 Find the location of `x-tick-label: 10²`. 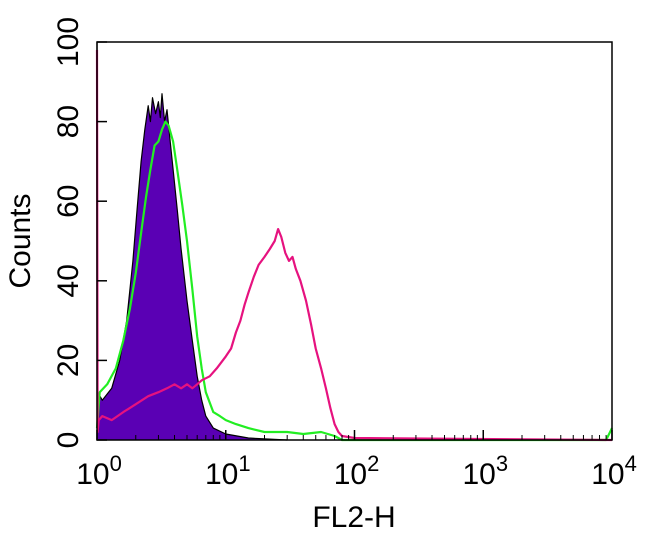

x-tick-label: 10² is located at coordinates (357, 471).